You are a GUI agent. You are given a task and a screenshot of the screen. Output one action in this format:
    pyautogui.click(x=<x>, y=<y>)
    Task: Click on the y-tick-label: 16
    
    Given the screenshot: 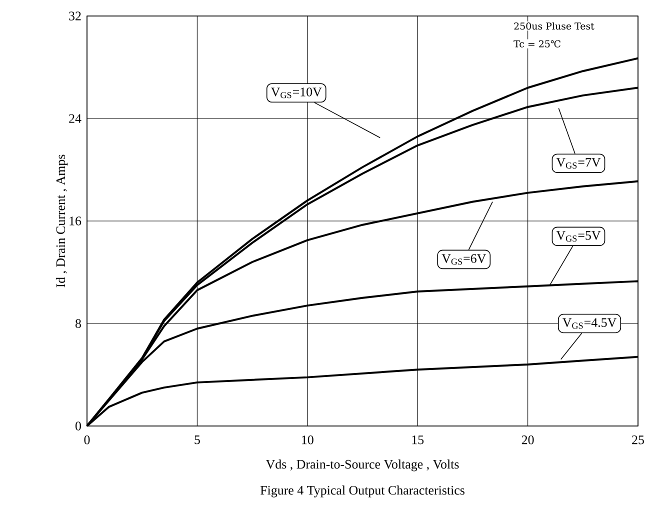 What is the action you would take?
    pyautogui.click(x=76, y=221)
    